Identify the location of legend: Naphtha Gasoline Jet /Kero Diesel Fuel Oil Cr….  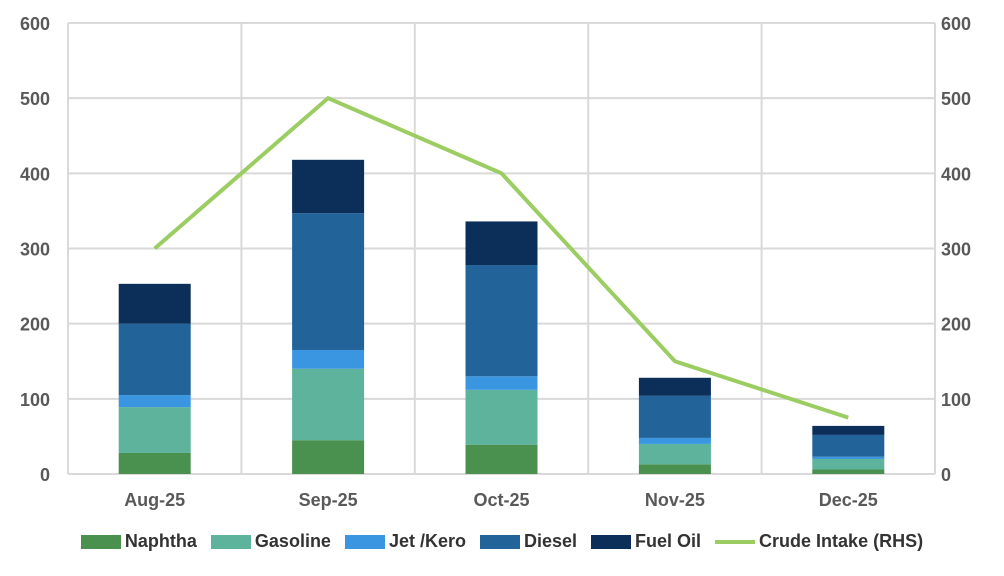
(502, 541).